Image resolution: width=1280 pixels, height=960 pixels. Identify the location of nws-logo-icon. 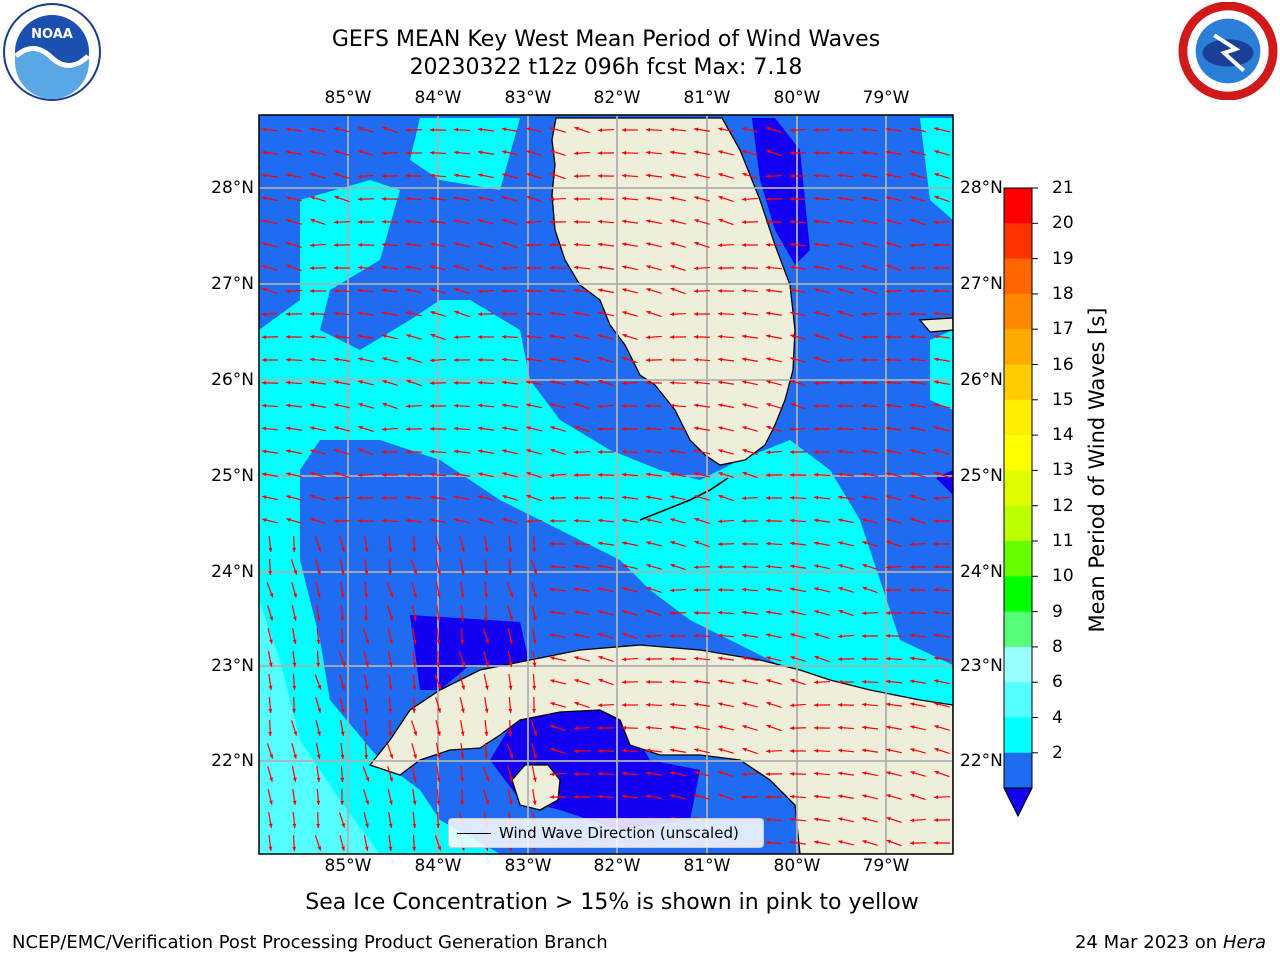
(1228, 51).